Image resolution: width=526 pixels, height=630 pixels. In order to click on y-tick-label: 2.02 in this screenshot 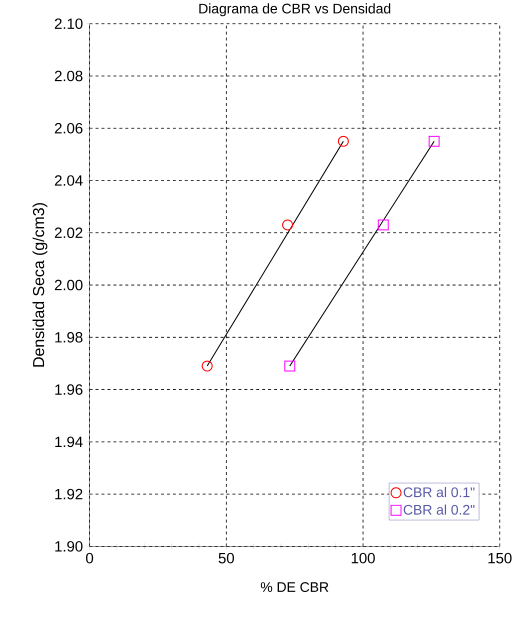, I will do `click(69, 233)`.